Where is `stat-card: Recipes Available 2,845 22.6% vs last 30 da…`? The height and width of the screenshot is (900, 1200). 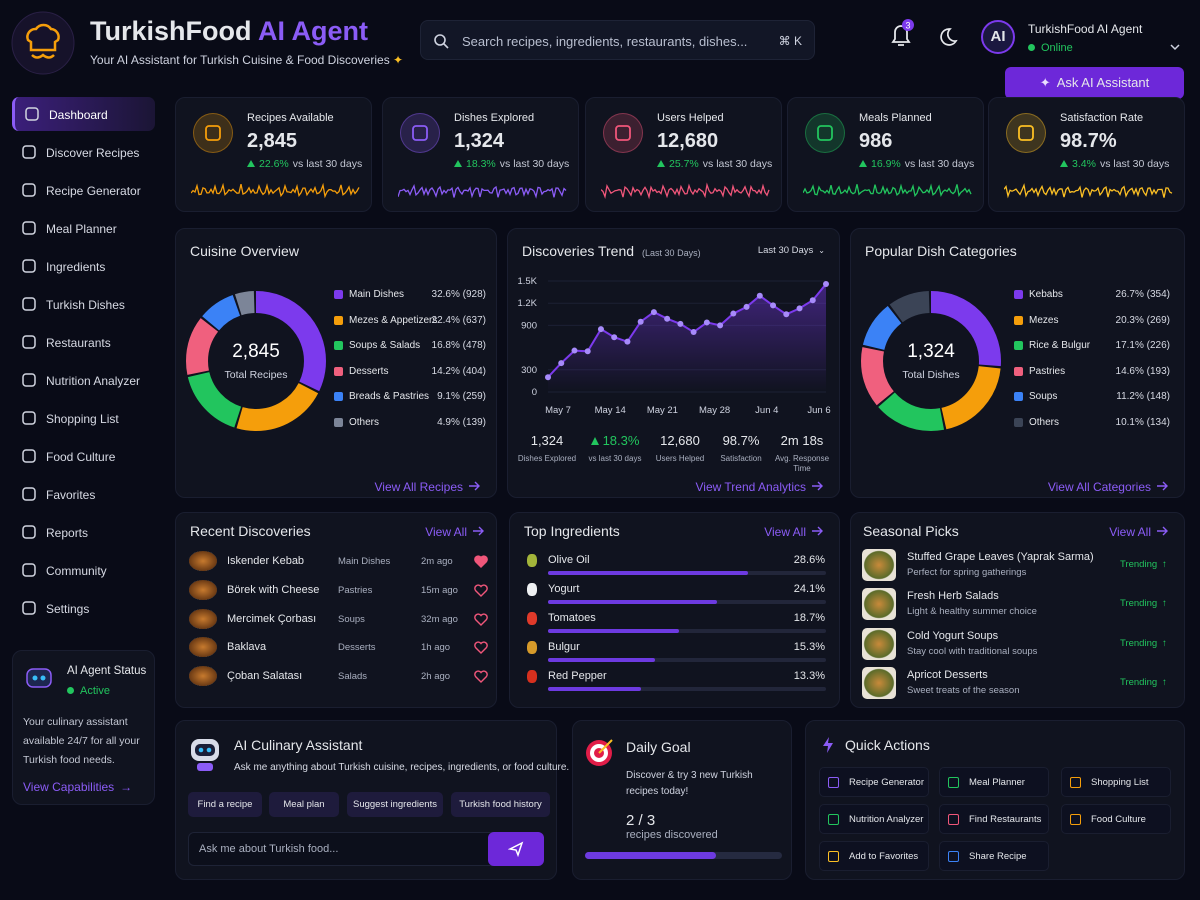
stat-card: Recipes Available 2,845 22.6% vs last 30 da… is located at coordinates (273, 154).